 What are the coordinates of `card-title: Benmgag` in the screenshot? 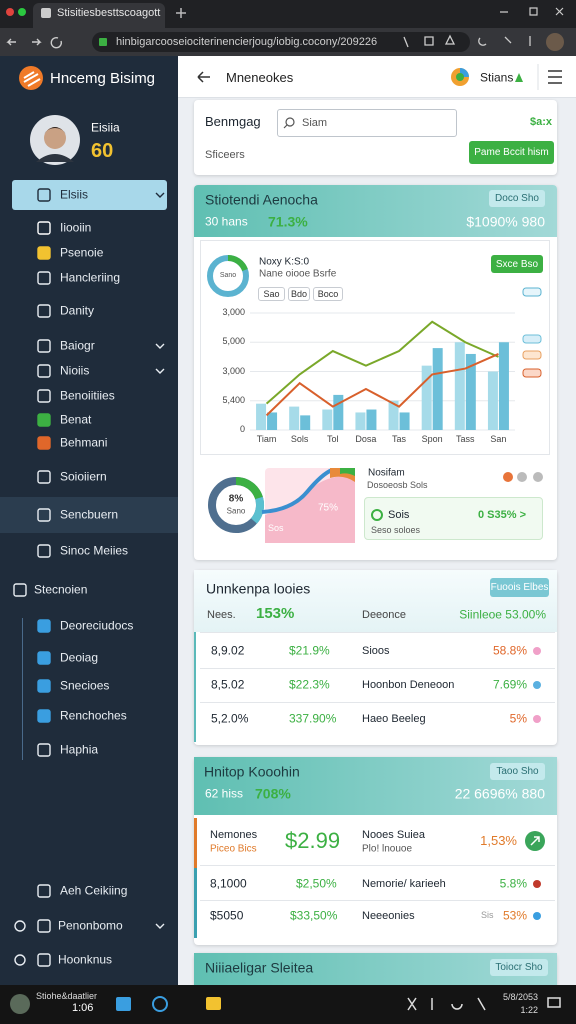 It's located at (233, 121).